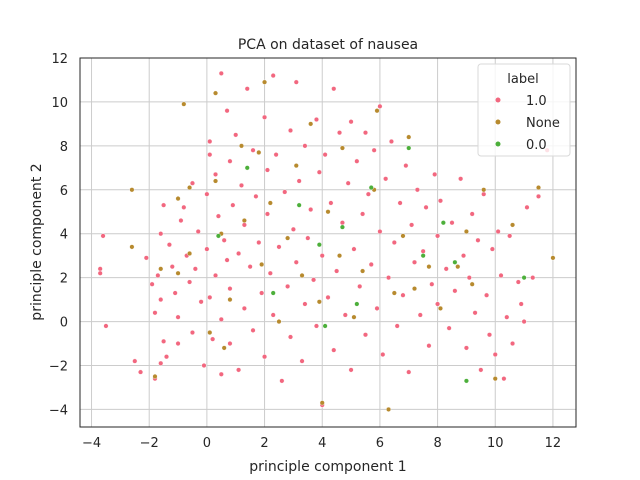  Describe the element at coordinates (59, 103) in the screenshot. I see `y-tick-label: 10` at that location.